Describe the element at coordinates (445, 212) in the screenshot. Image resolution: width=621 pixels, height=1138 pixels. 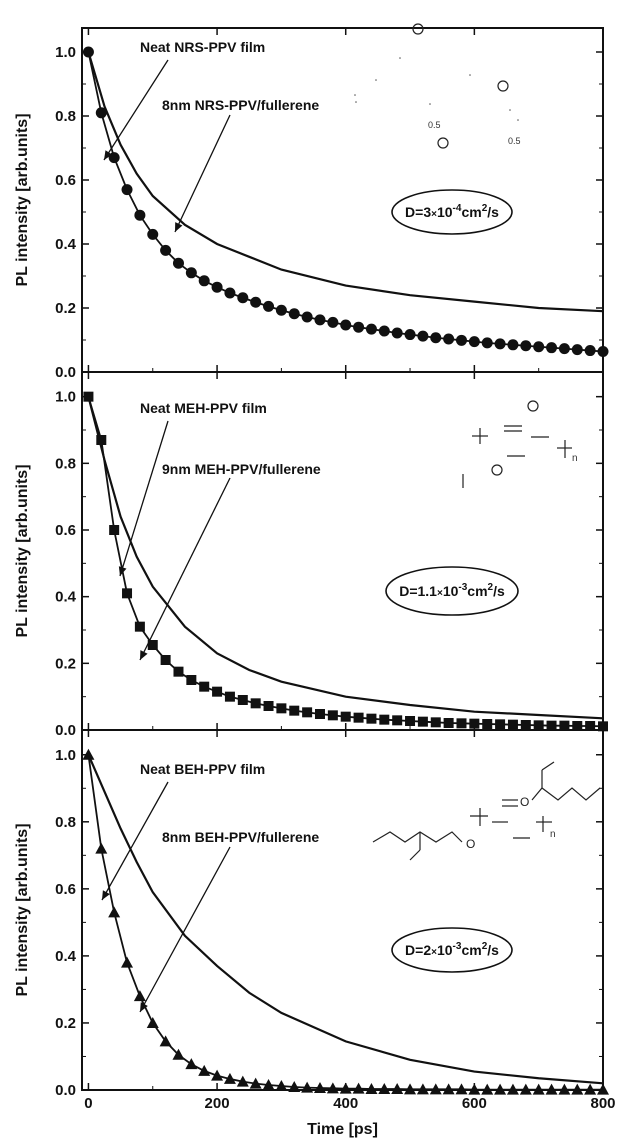
I see `diffusion-label-base: 10` at that location.